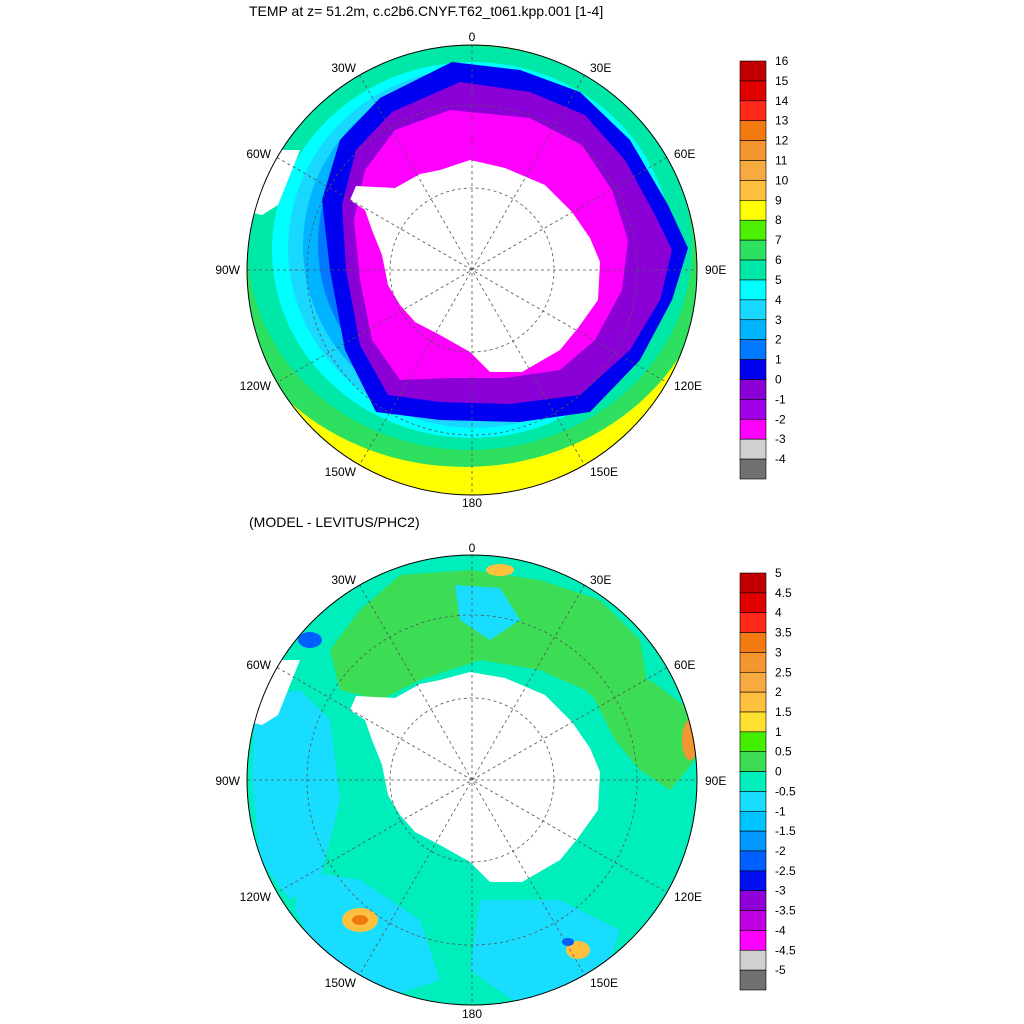  I want to click on colorbar-tick-label: 12, so click(782, 141).